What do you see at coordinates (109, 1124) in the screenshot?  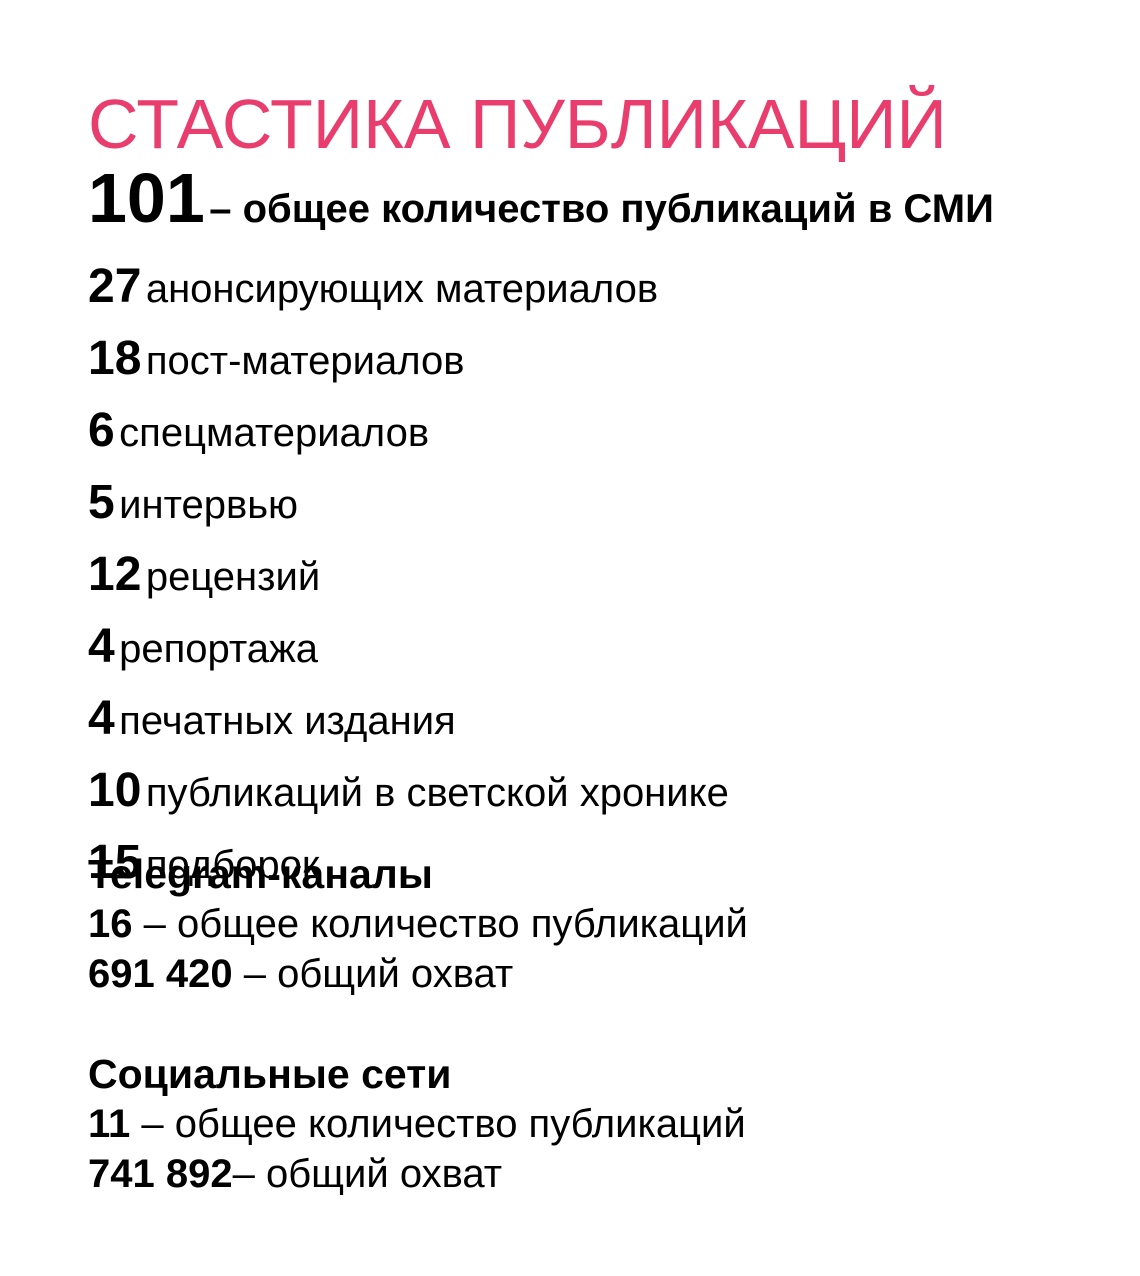 I see `stat-number: 11` at bounding box center [109, 1124].